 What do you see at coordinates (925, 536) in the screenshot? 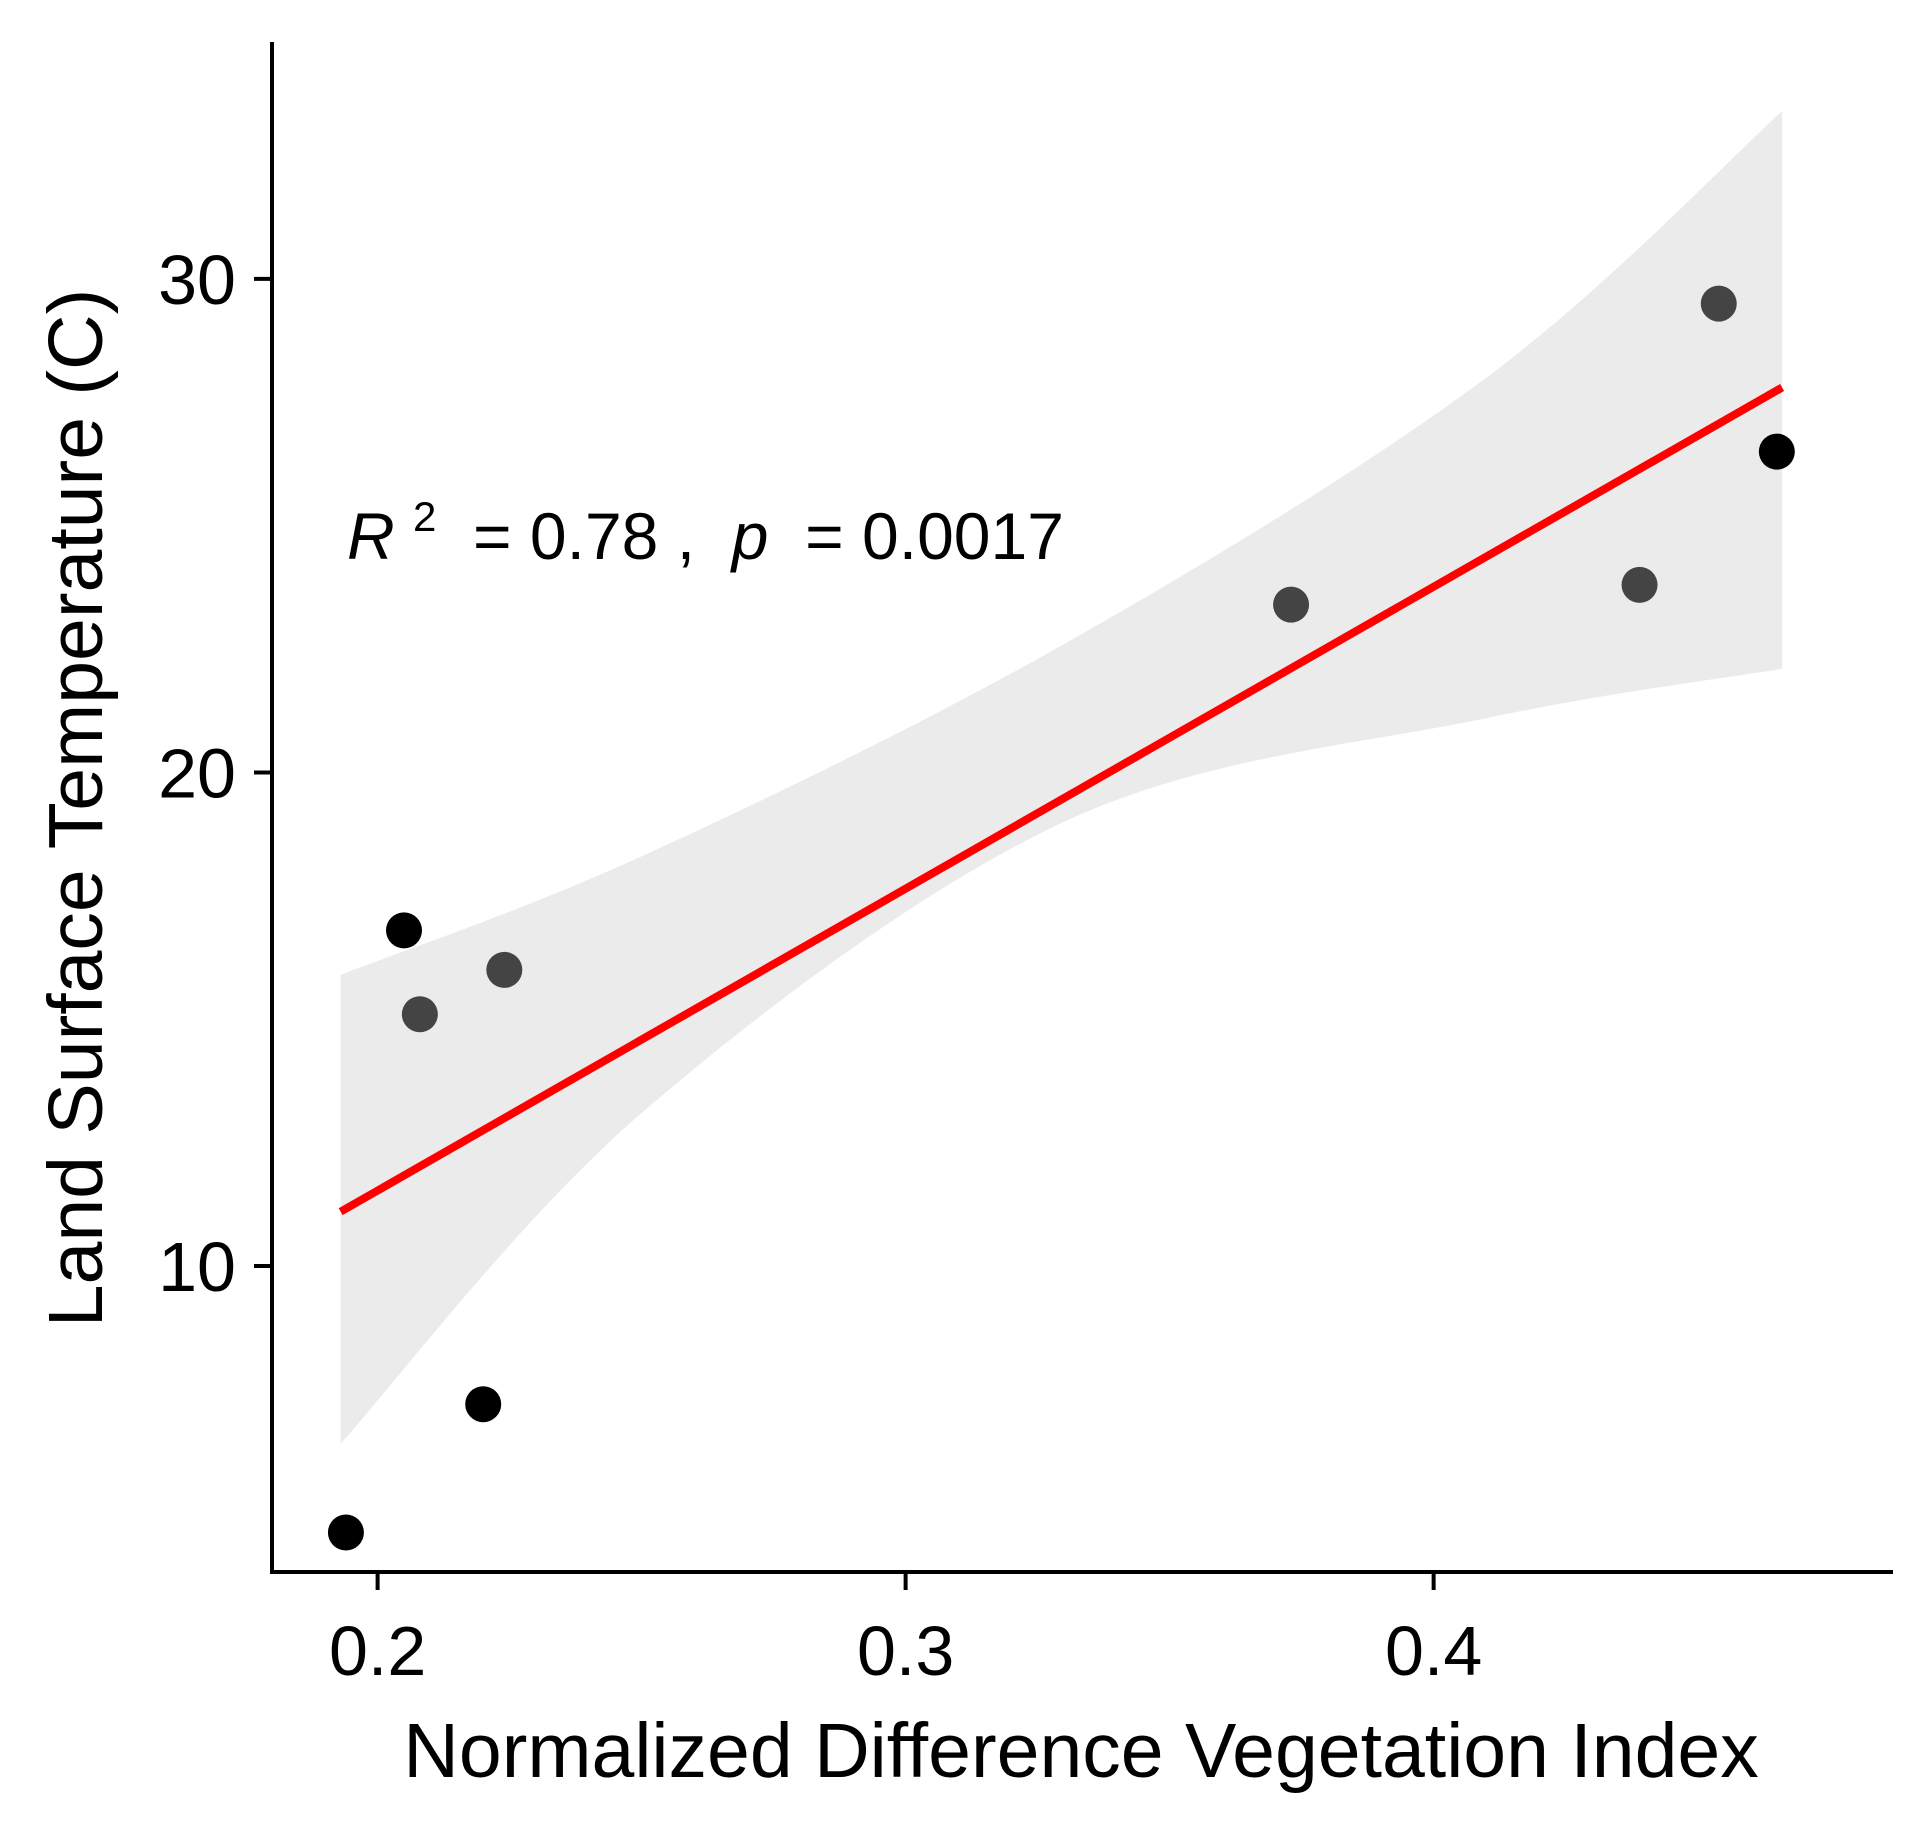
I see `annotation-p-value: = 0.0017` at bounding box center [925, 536].